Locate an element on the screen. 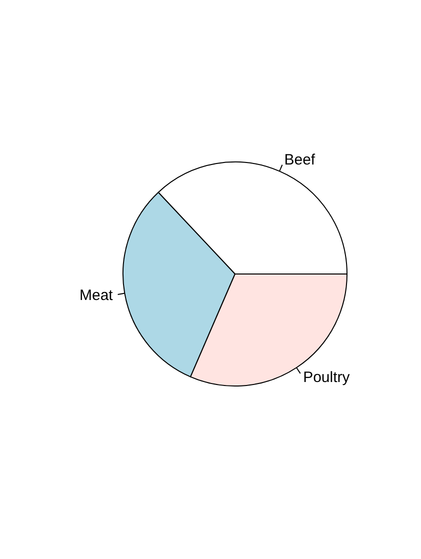  slice-label: Meat is located at coordinates (96, 295).